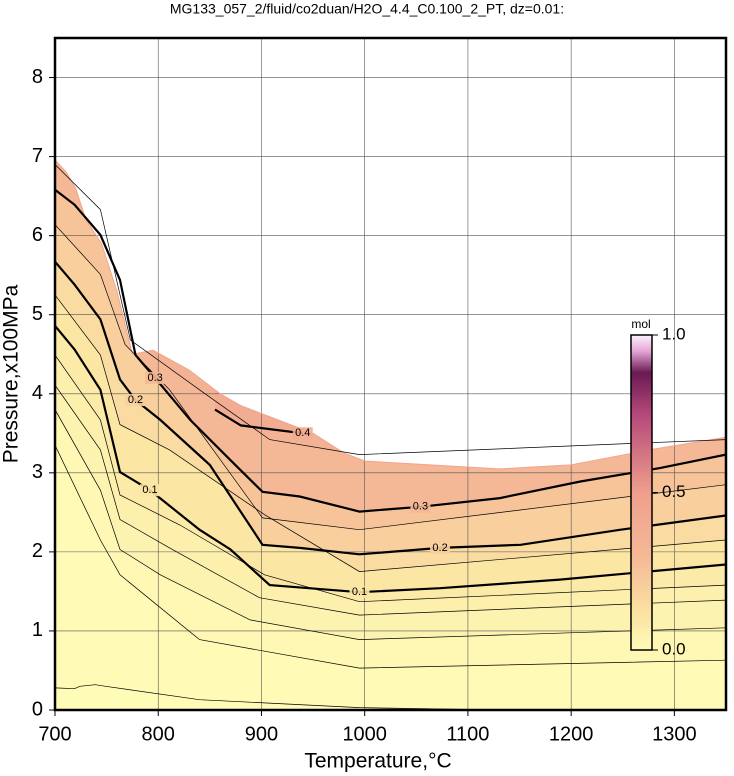 Image resolution: width=734 pixels, height=776 pixels. Describe the element at coordinates (377, 761) in the screenshot. I see `x-axis-title: Temperature,°C` at that location.